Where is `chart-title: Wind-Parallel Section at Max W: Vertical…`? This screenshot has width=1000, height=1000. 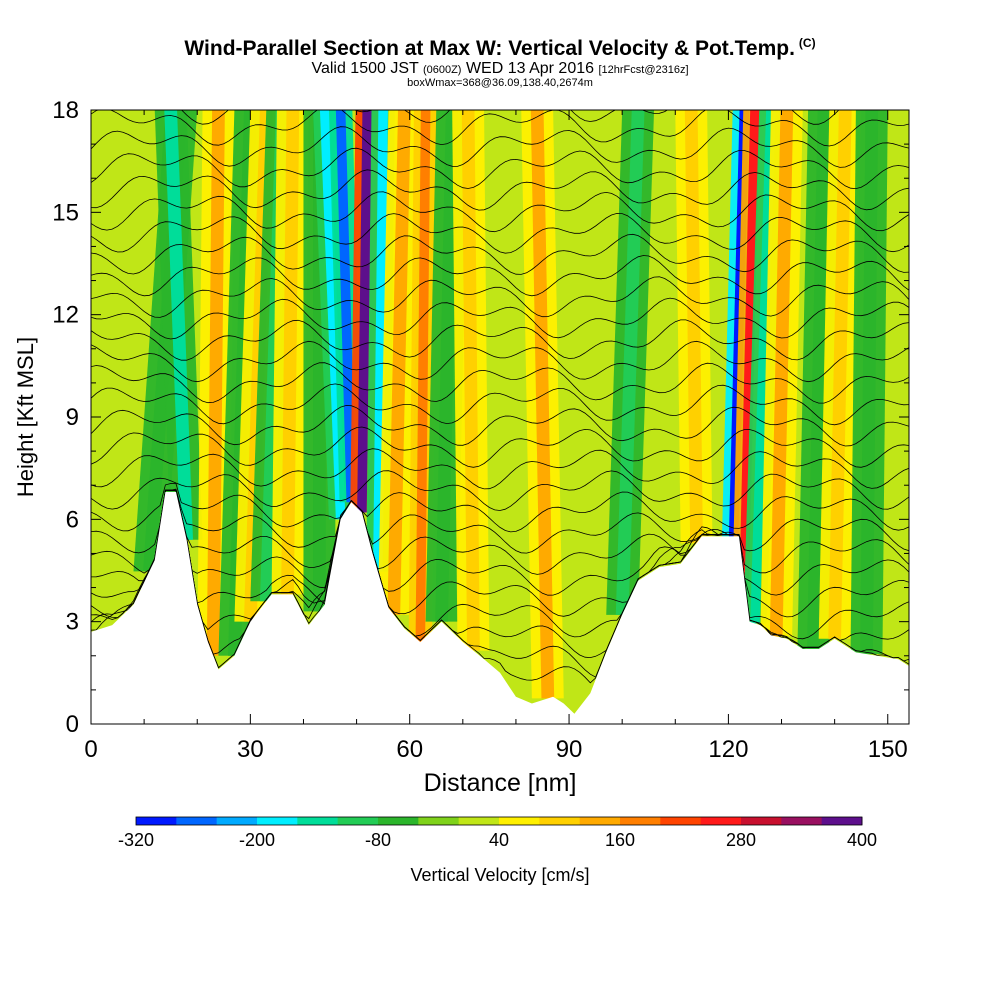
chart-title: Wind-Parallel Section at Max W: Vertical… is located at coordinates (500, 48).